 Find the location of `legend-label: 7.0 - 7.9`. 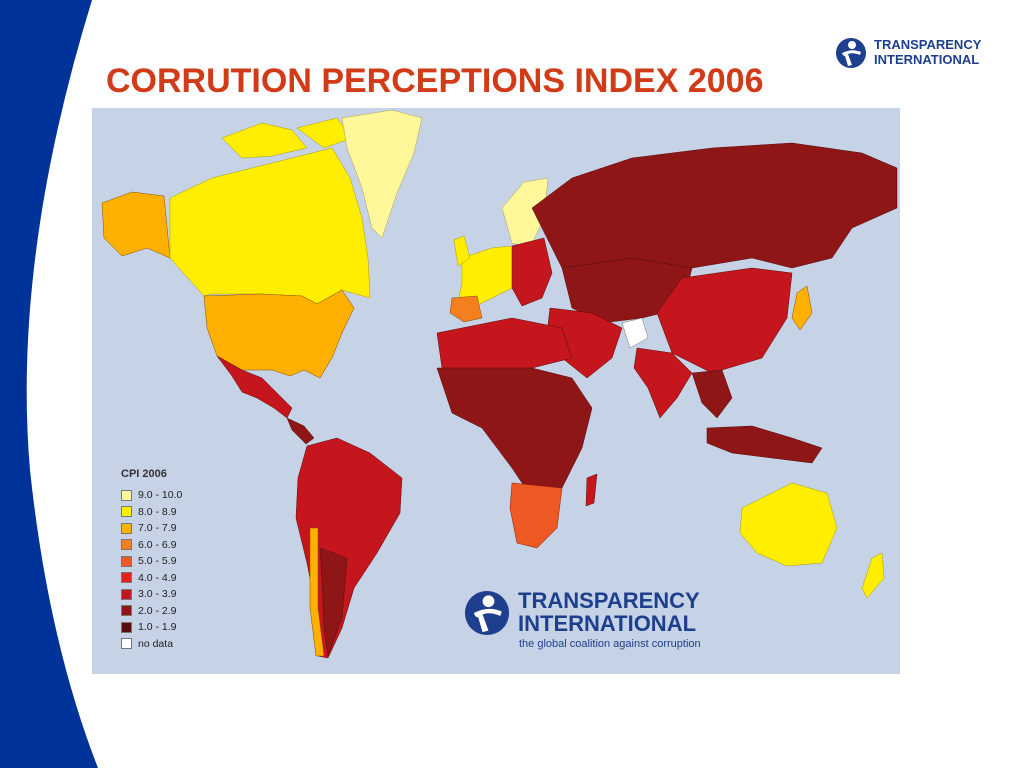

legend-label: 7.0 - 7.9 is located at coordinates (157, 528).